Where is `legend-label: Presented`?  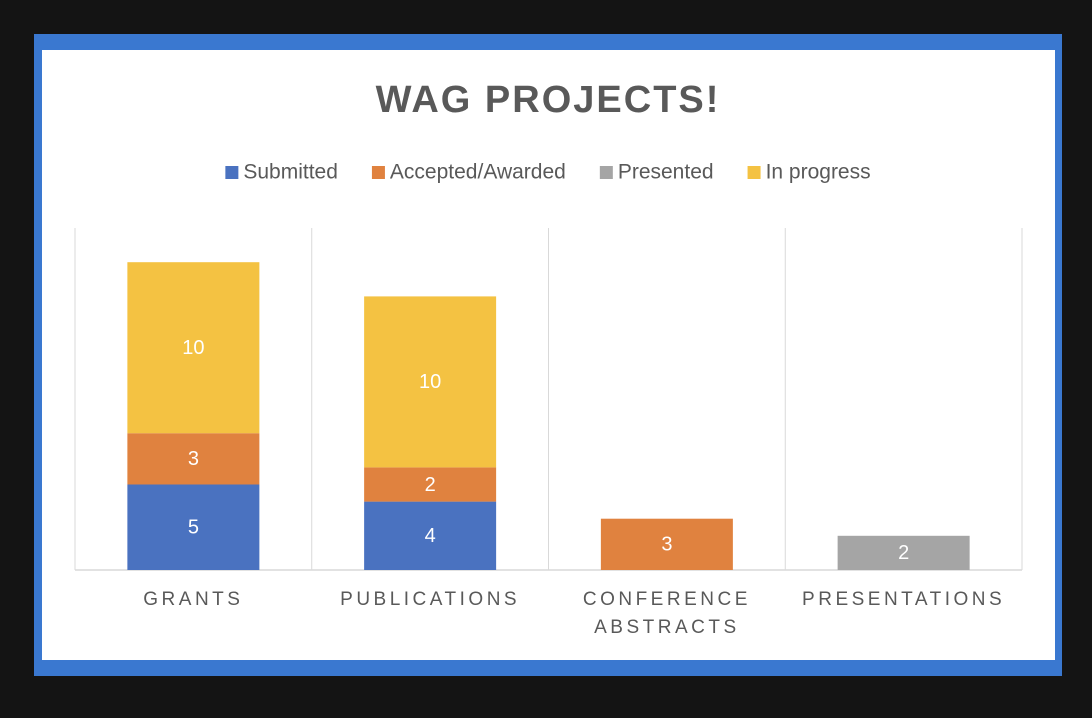
legend-label: Presented is located at coordinates (666, 172).